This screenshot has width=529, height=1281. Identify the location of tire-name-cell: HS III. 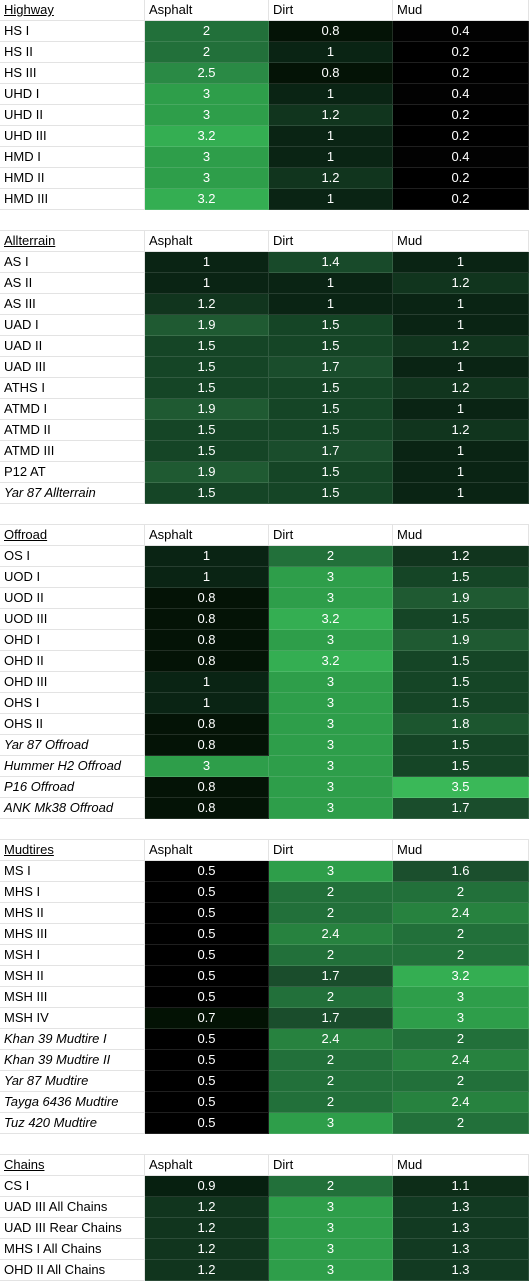
(72, 73).